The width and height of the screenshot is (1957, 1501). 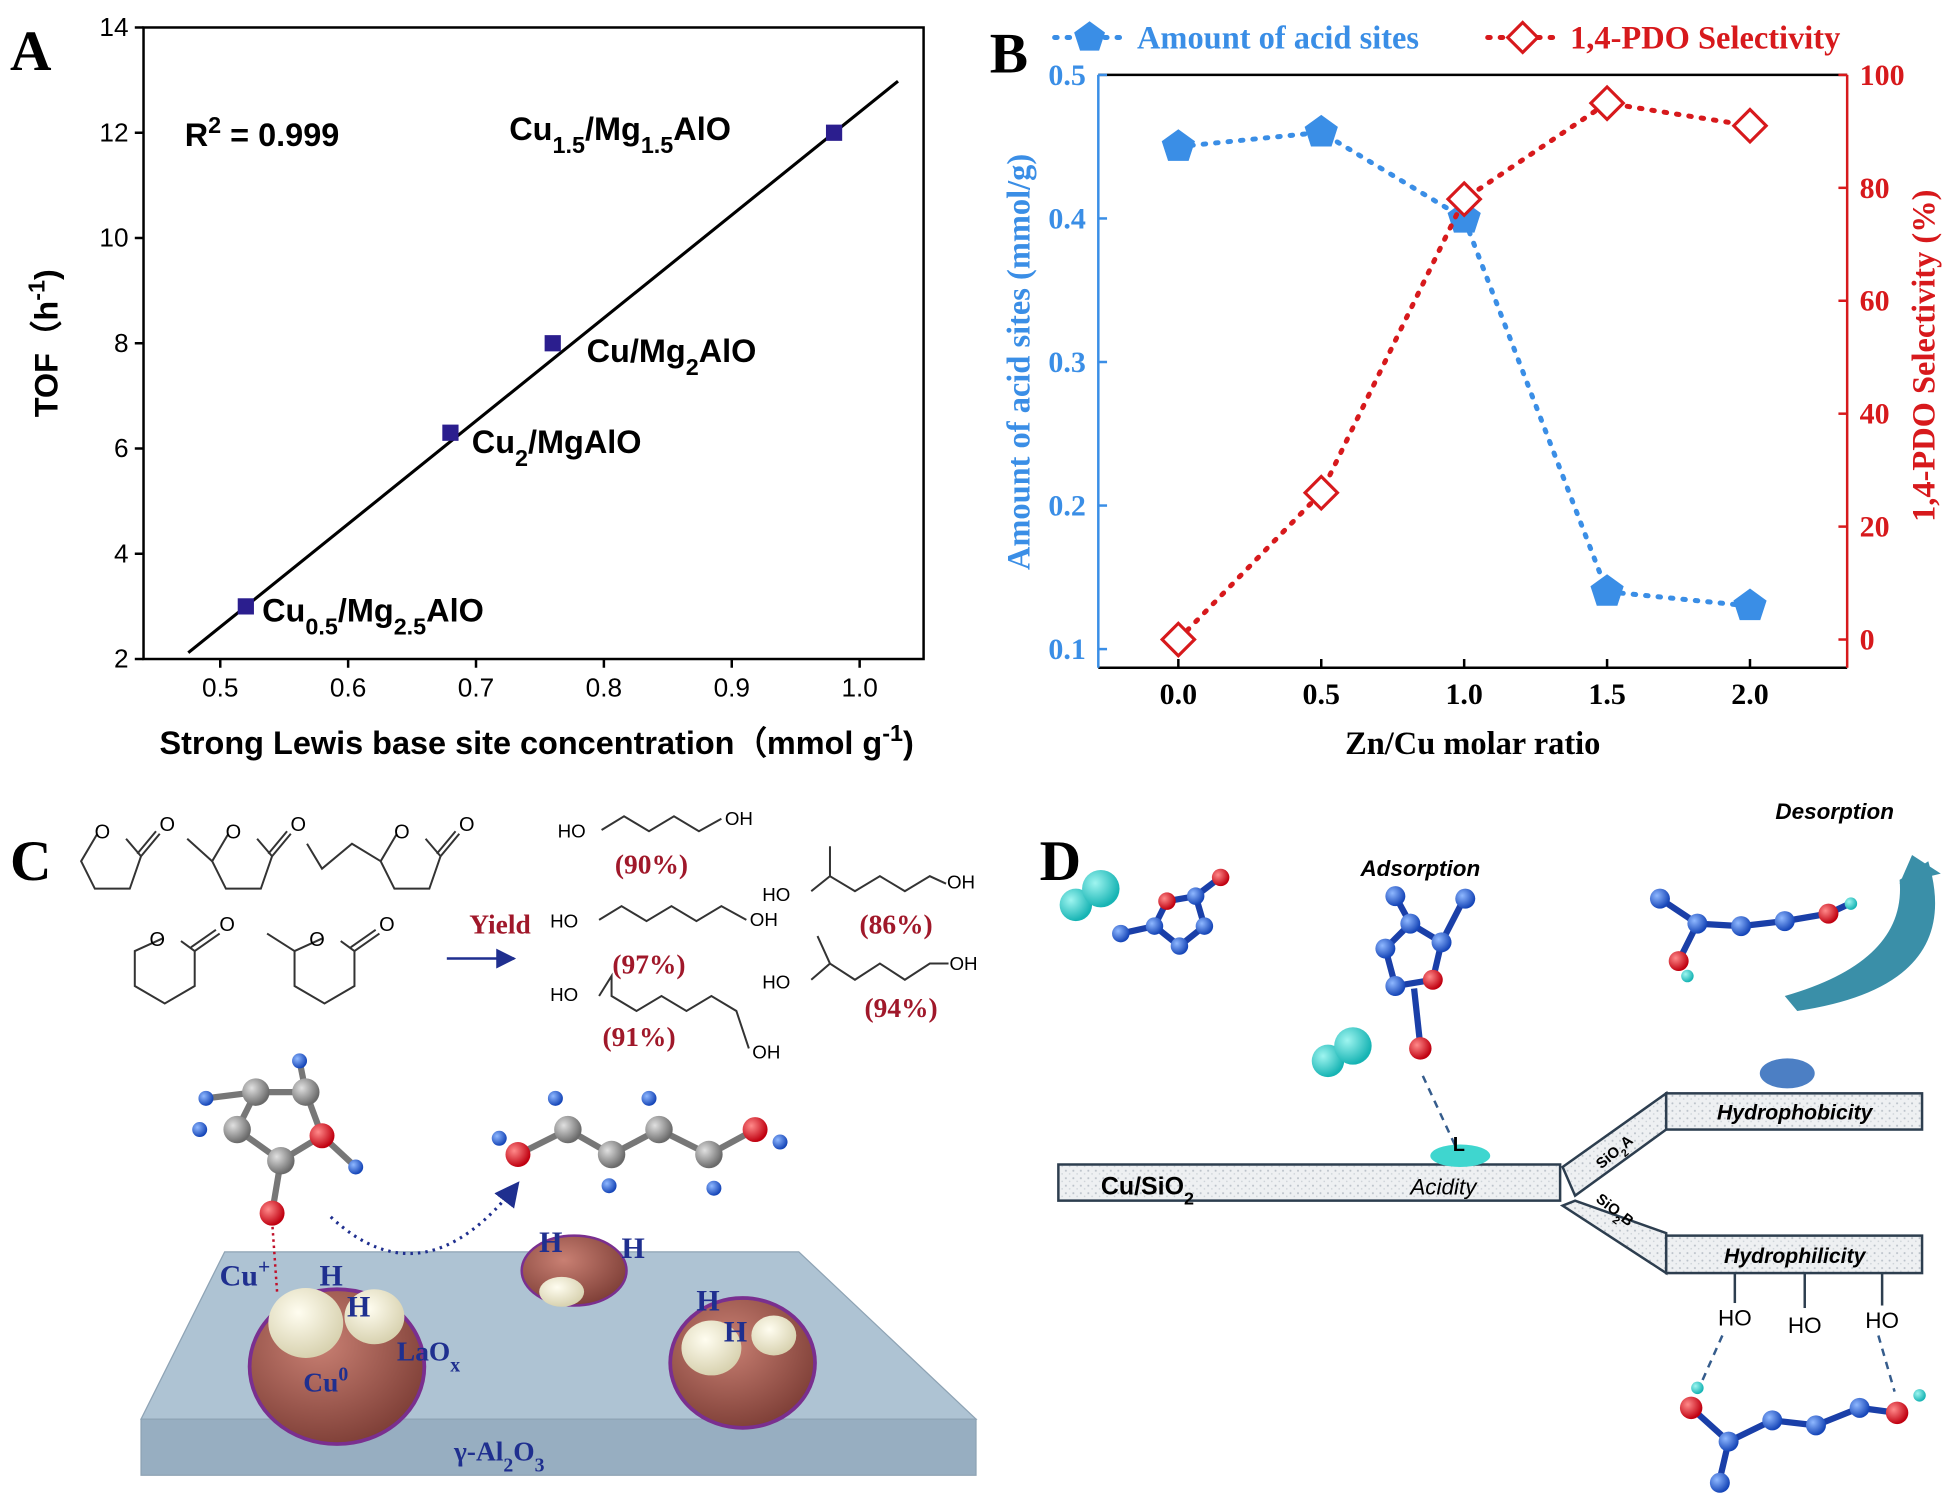 I want to click on y-tick-label: 2, so click(x=121, y=659).